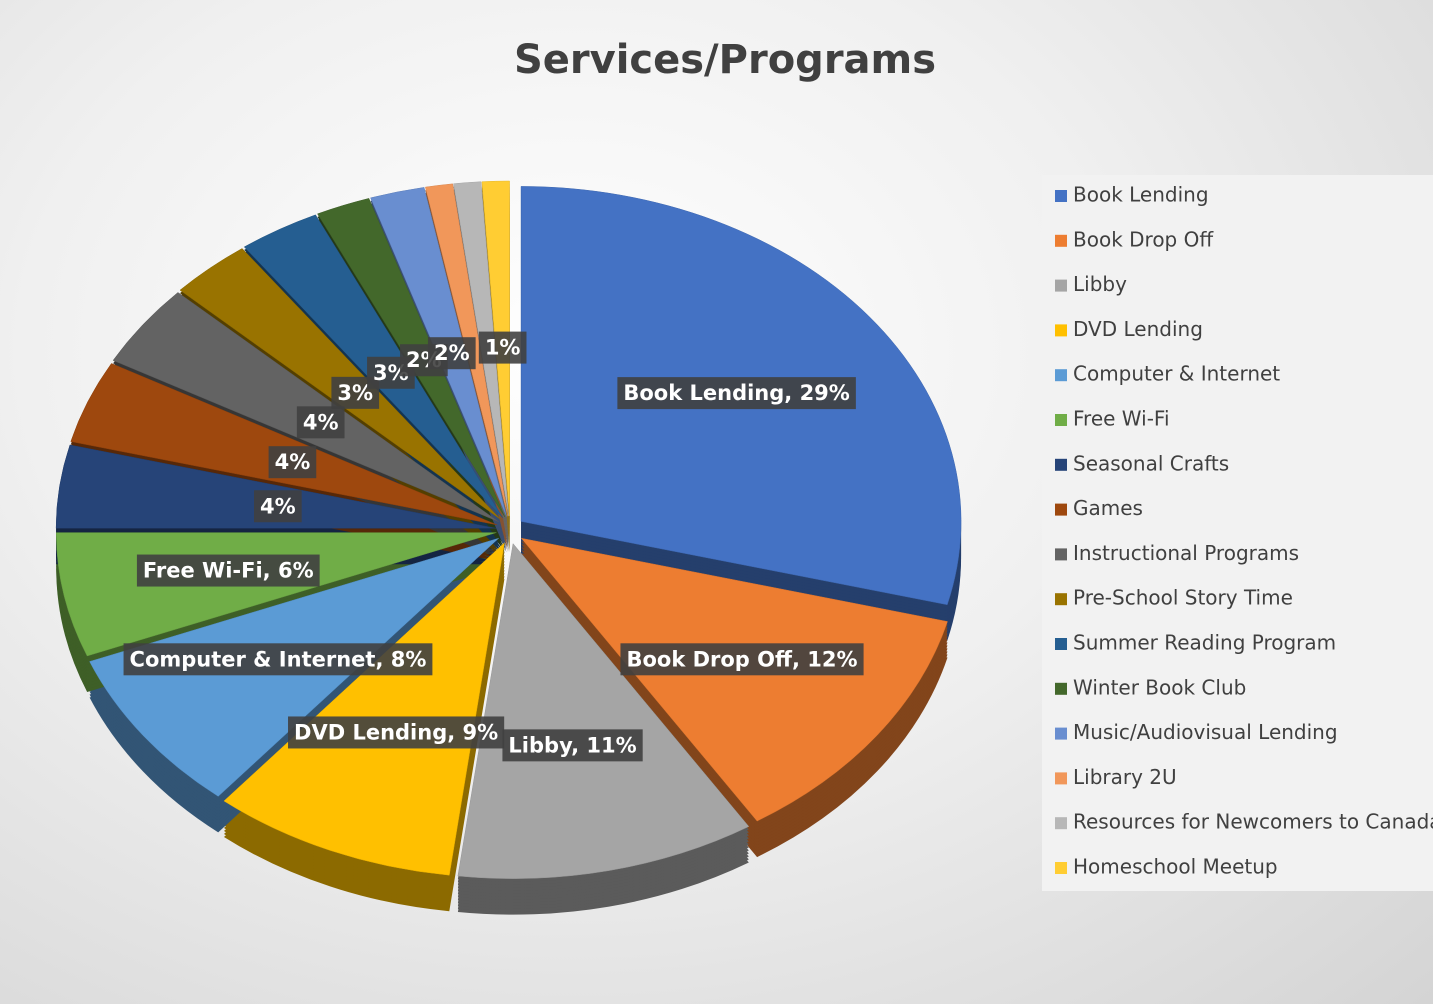  I want to click on legend-label: Libby, so click(1100, 284).